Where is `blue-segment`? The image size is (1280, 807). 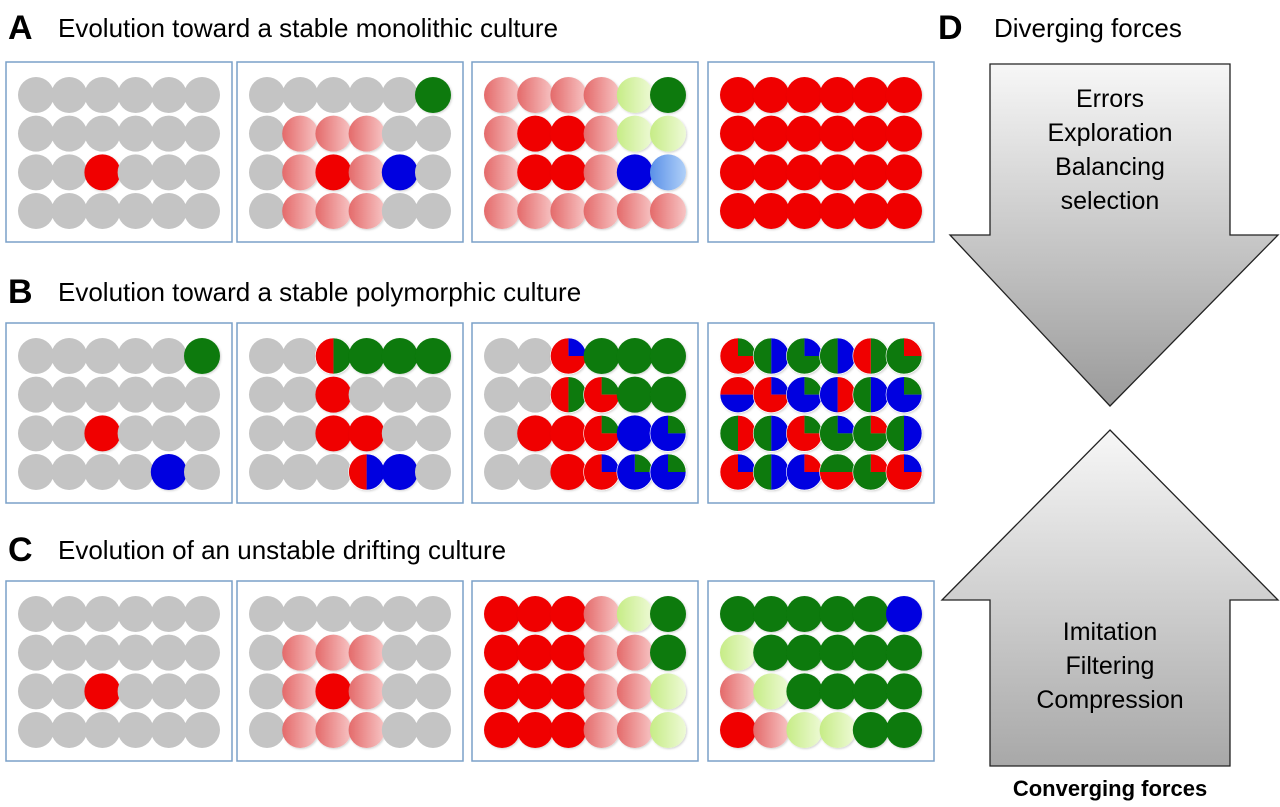
blue-segment is located at coordinates (904, 394).